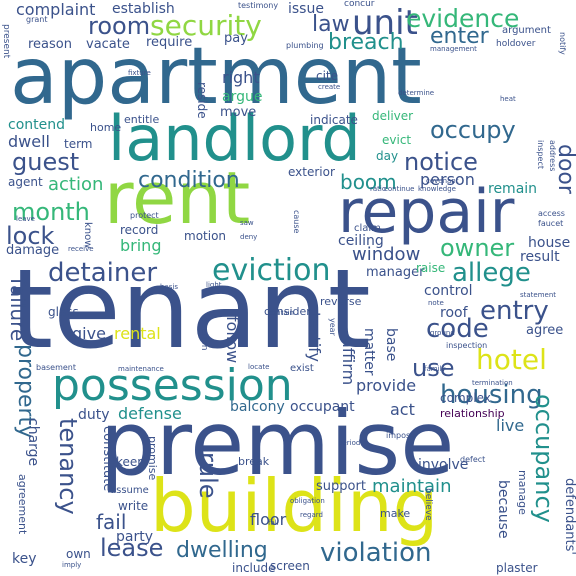 This screenshot has width=576, height=576. What do you see at coordinates (348, 362) in the screenshot?
I see `word-affirm: affirm` at bounding box center [348, 362].